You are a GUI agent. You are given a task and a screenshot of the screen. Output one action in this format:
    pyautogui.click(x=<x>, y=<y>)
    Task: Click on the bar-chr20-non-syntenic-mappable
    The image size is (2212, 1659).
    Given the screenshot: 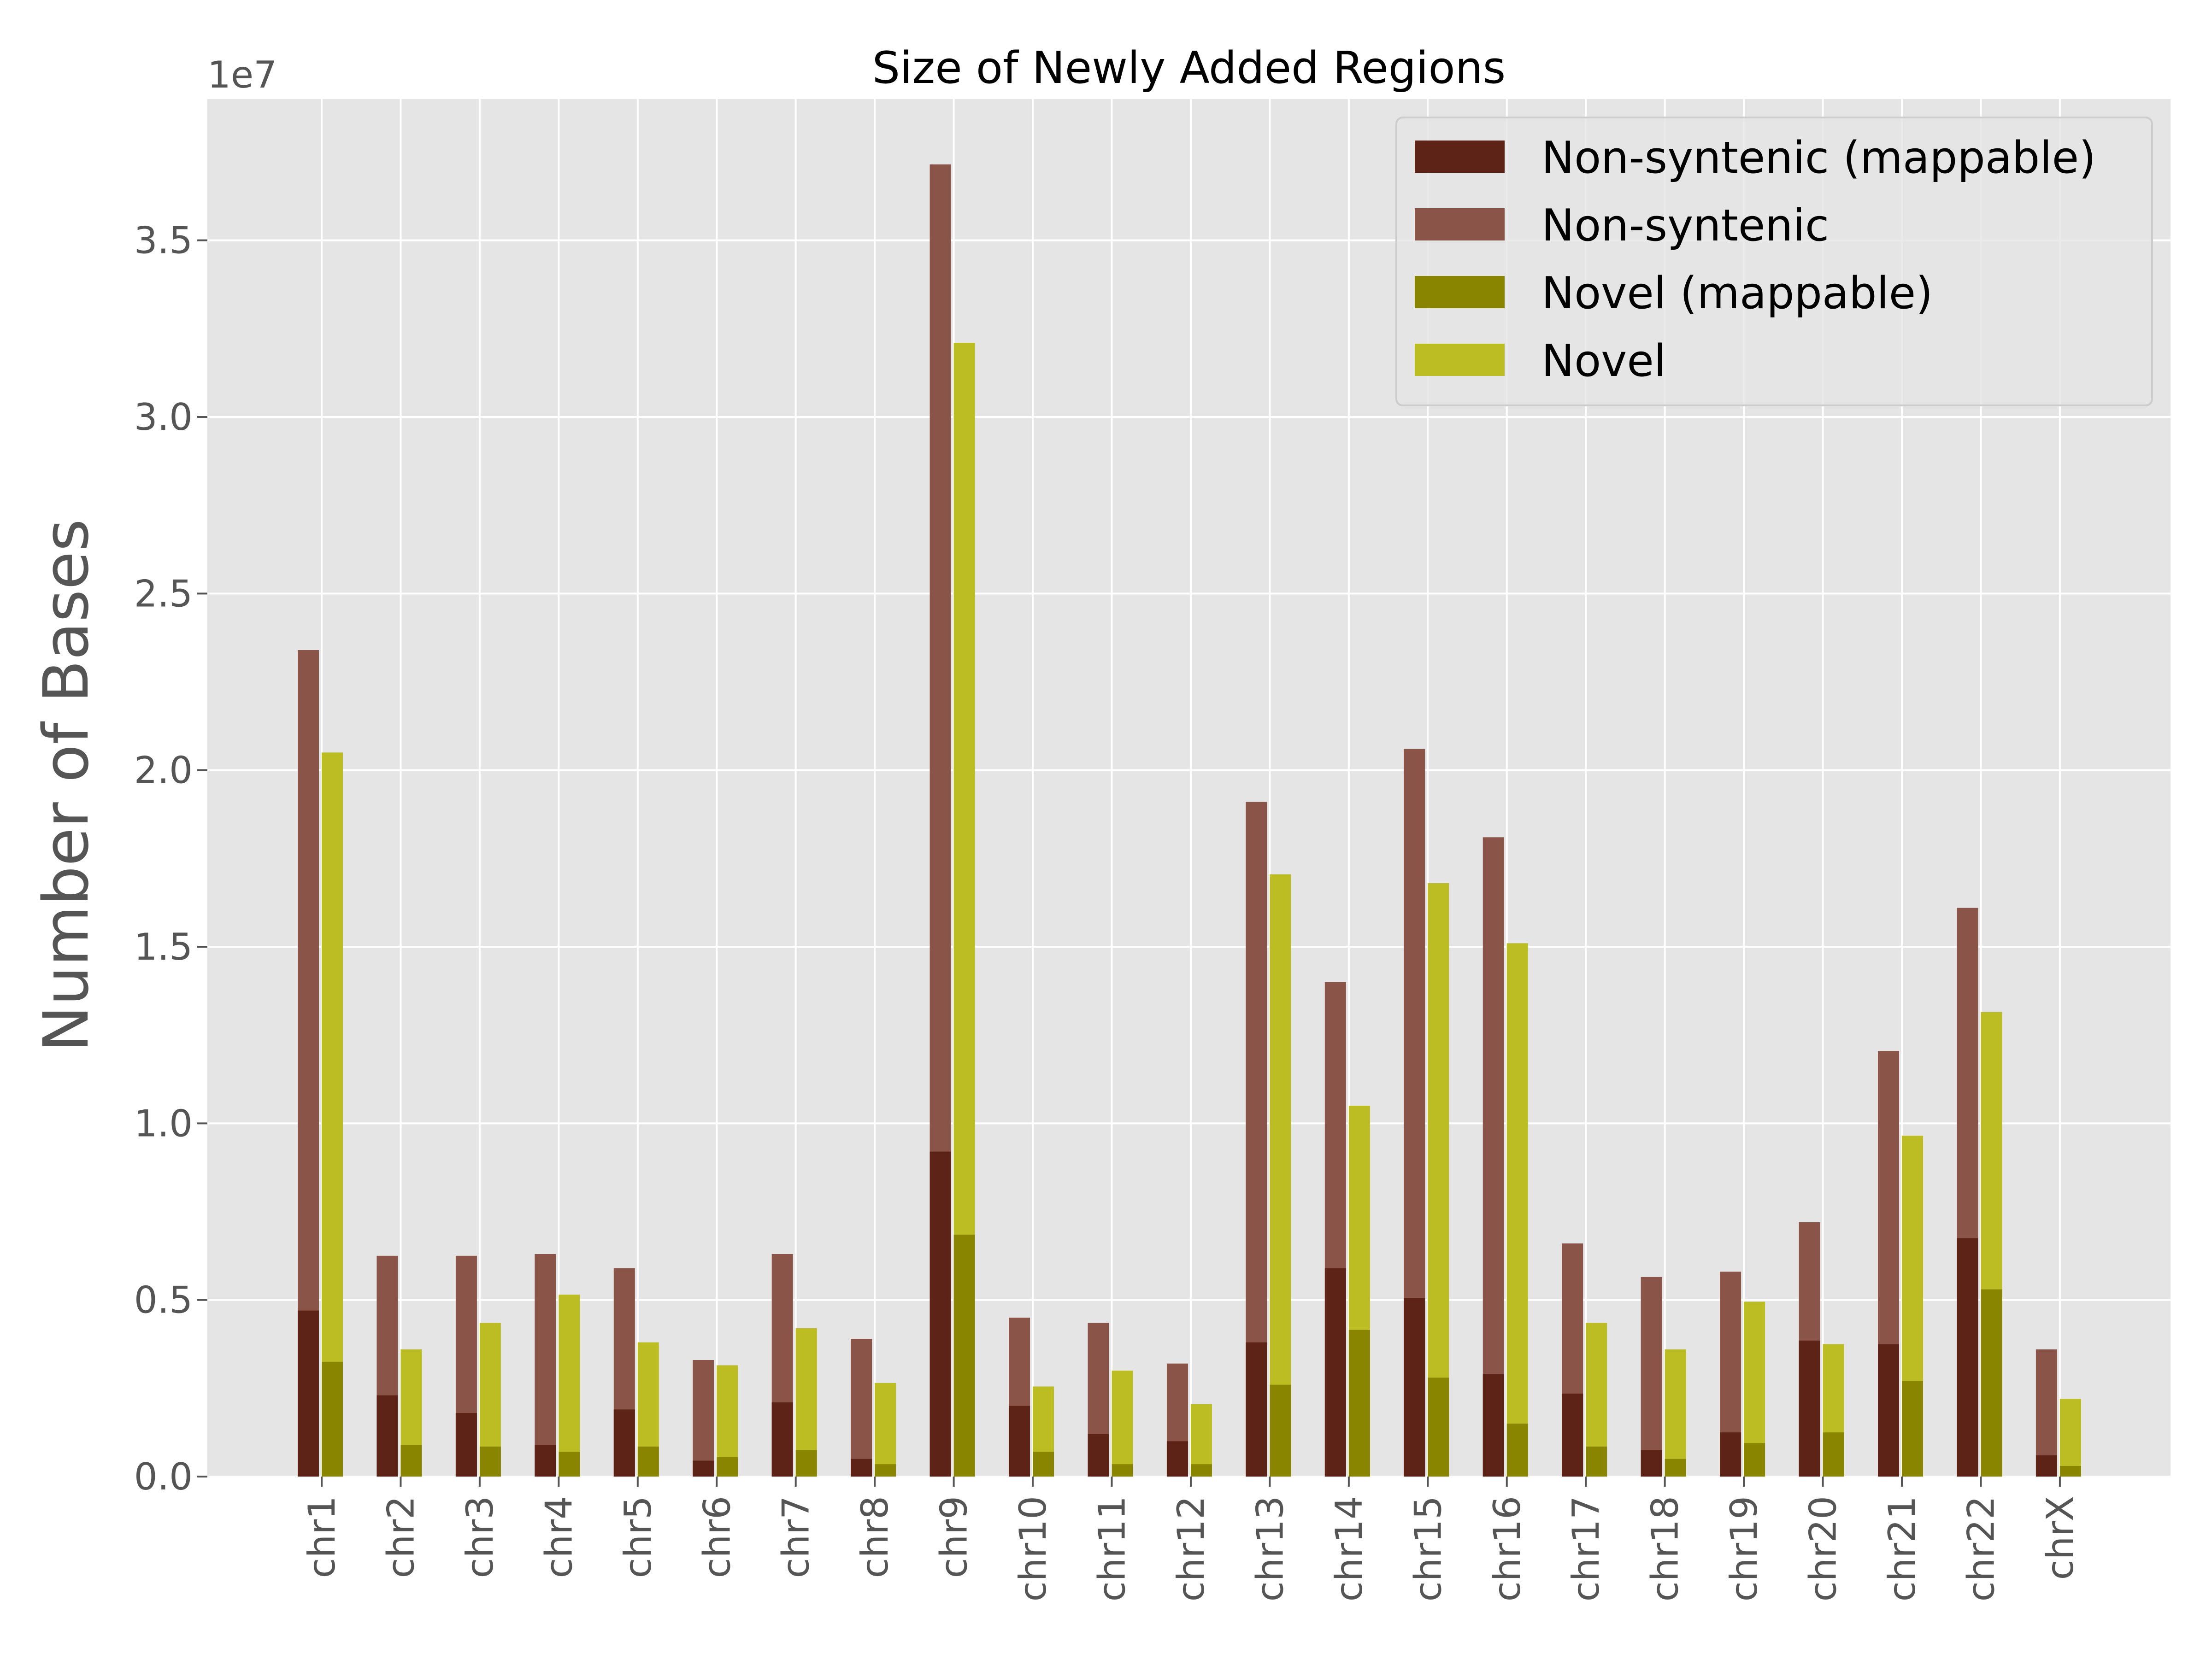 What is the action you would take?
    pyautogui.click(x=1809, y=1408)
    